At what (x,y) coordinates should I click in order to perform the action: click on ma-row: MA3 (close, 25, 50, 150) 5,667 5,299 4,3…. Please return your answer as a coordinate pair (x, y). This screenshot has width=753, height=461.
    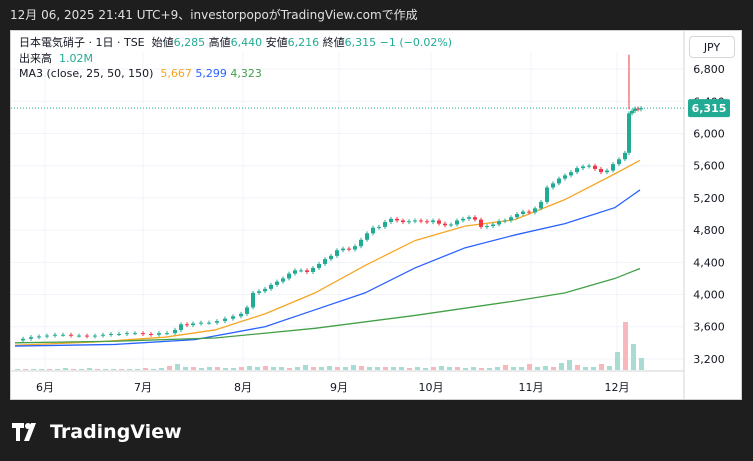
    Looking at the image, I should click on (235, 74).